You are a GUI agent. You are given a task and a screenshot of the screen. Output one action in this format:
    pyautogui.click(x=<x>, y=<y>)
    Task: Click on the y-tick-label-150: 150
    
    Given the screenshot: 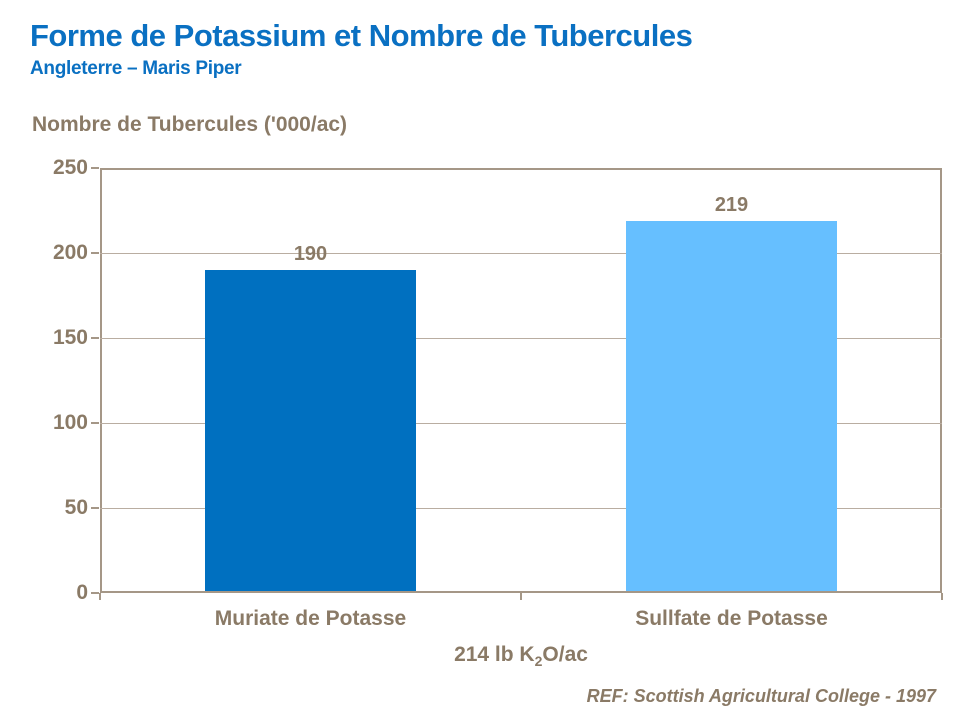 What is the action you would take?
    pyautogui.click(x=70, y=337)
    